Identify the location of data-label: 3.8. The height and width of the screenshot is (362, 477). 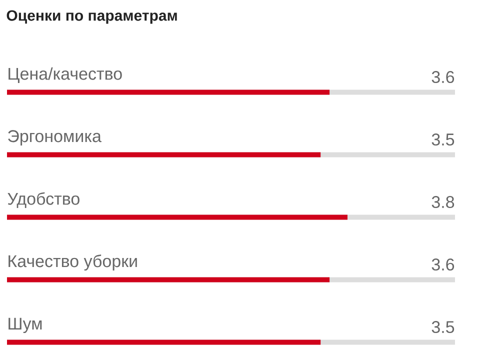
(443, 202).